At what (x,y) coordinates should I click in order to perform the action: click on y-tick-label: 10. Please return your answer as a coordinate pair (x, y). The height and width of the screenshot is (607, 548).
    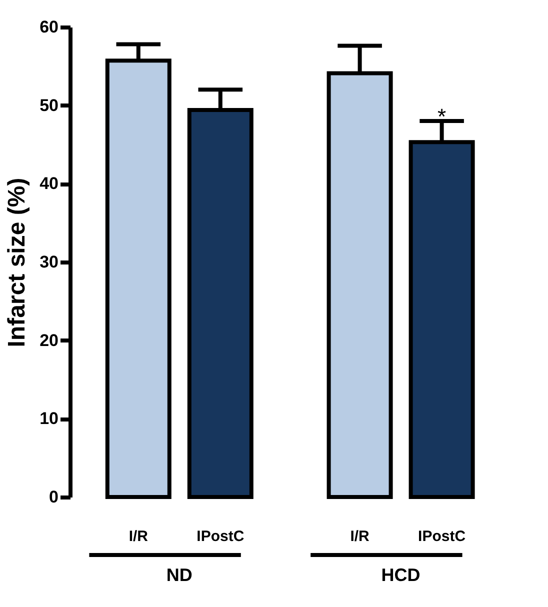
    Looking at the image, I should click on (49, 418).